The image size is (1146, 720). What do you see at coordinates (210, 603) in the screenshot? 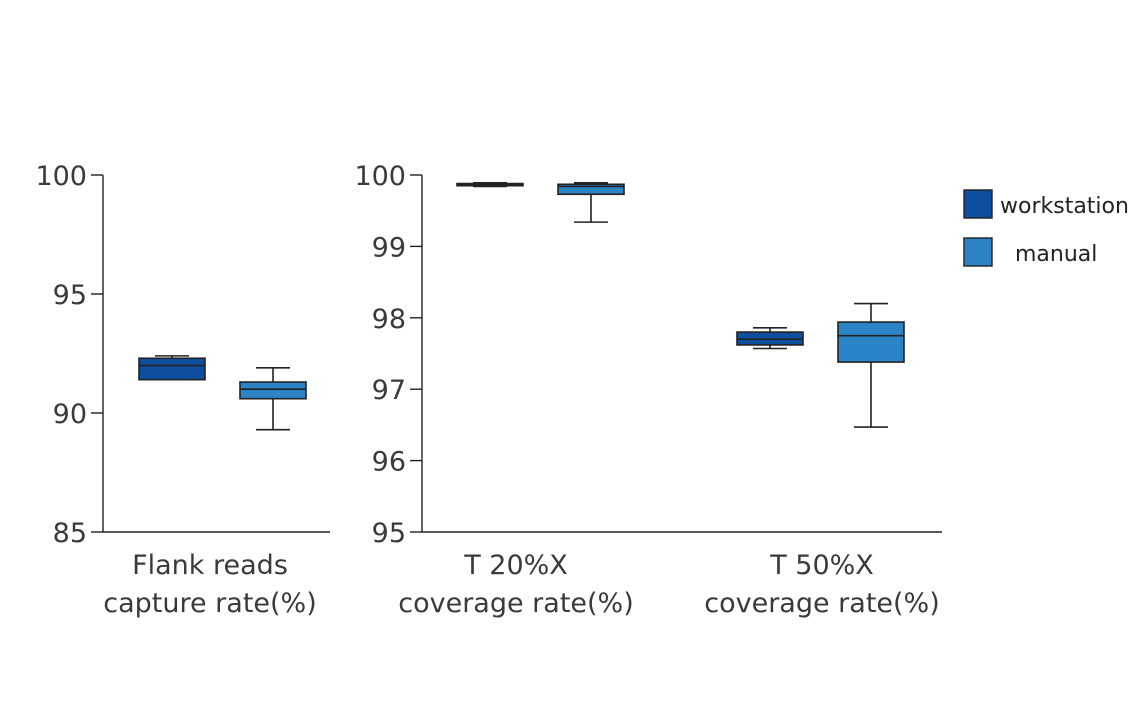
I see `x-category-label-line: capture rate(%)` at bounding box center [210, 603].